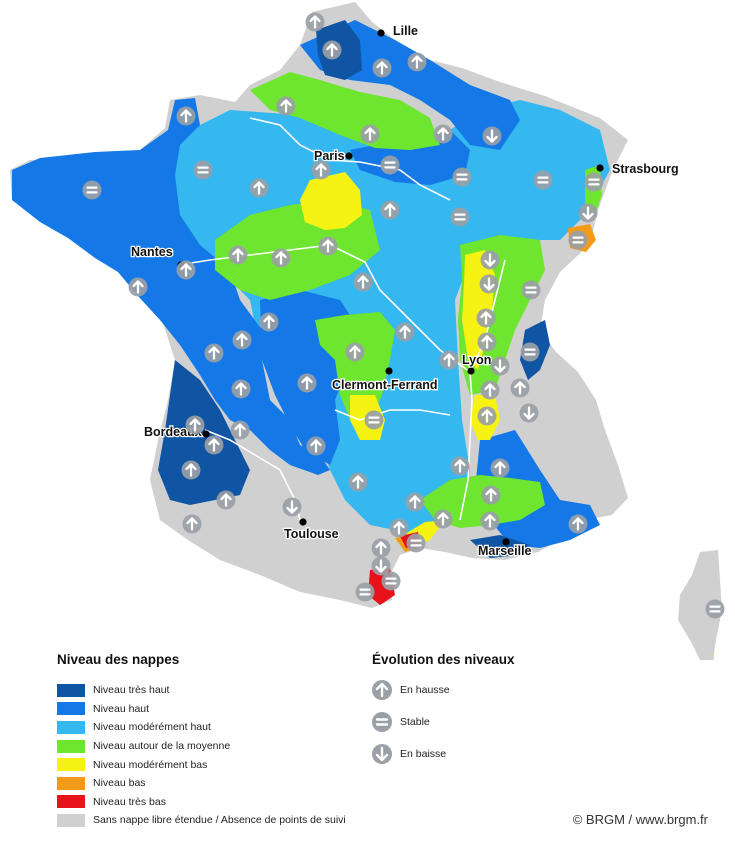  Describe the element at coordinates (119, 783) in the screenshot. I see `legend-label: Niveau bas` at that location.